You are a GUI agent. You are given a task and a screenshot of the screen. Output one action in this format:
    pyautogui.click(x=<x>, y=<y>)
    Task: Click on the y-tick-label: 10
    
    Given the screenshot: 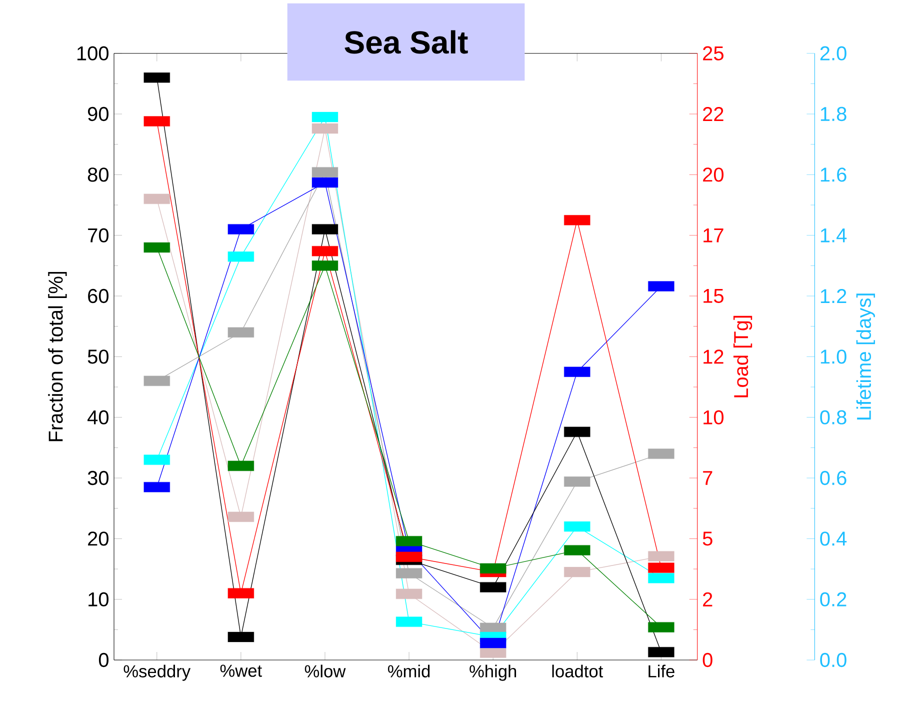 What is the action you would take?
    pyautogui.click(x=98, y=599)
    